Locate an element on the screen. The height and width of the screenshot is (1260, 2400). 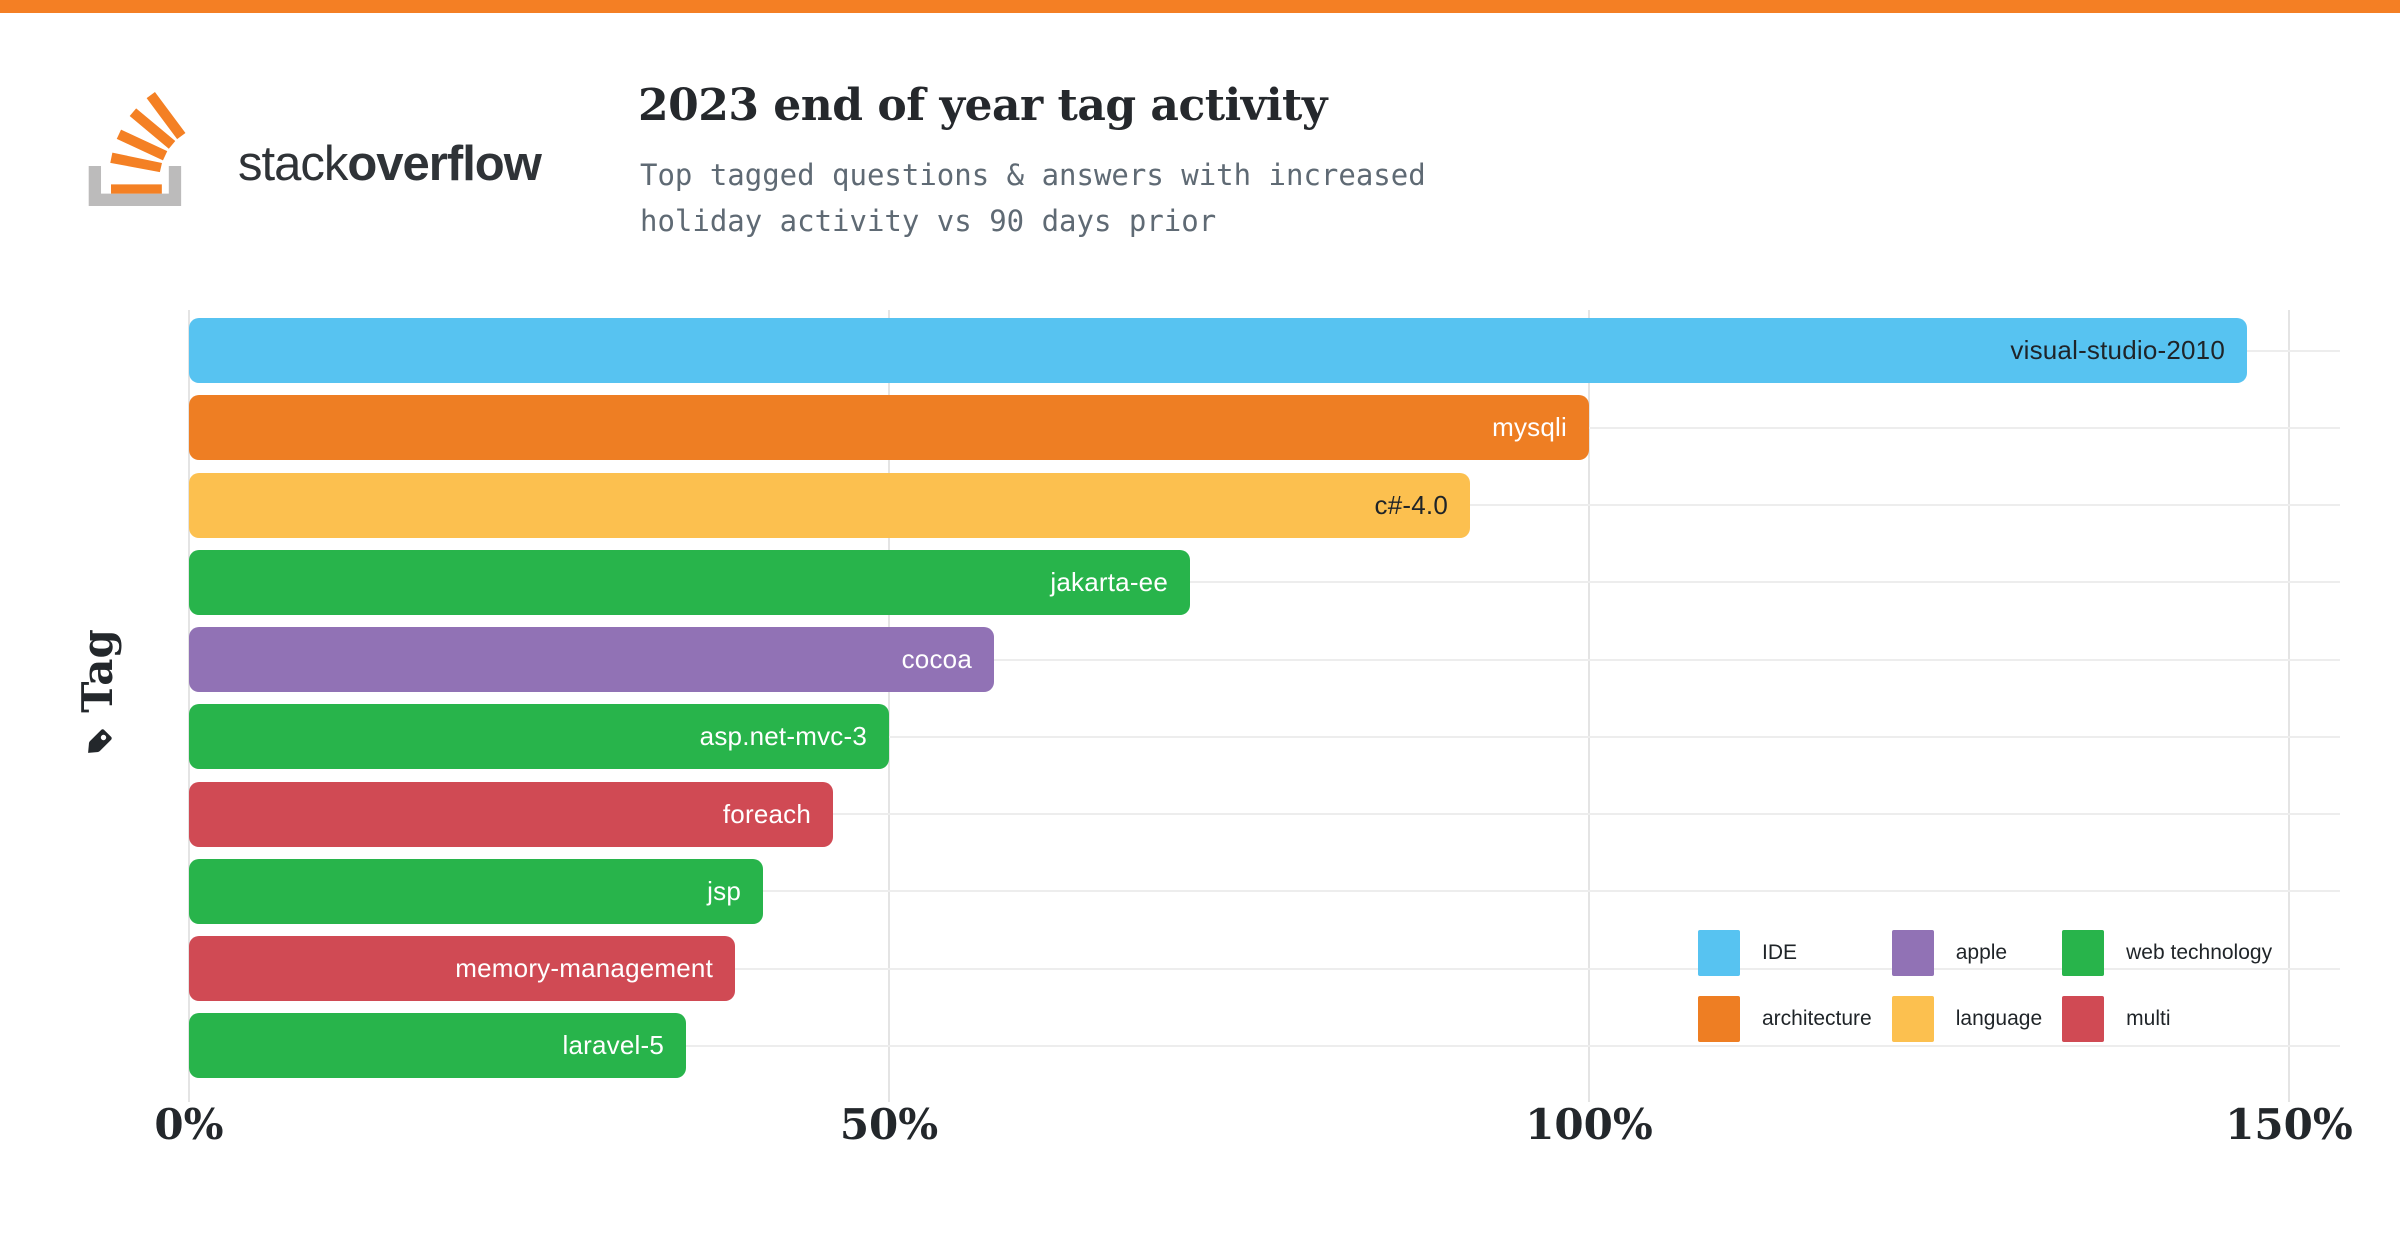
legend-item-IDE: IDE is located at coordinates (1785, 953).